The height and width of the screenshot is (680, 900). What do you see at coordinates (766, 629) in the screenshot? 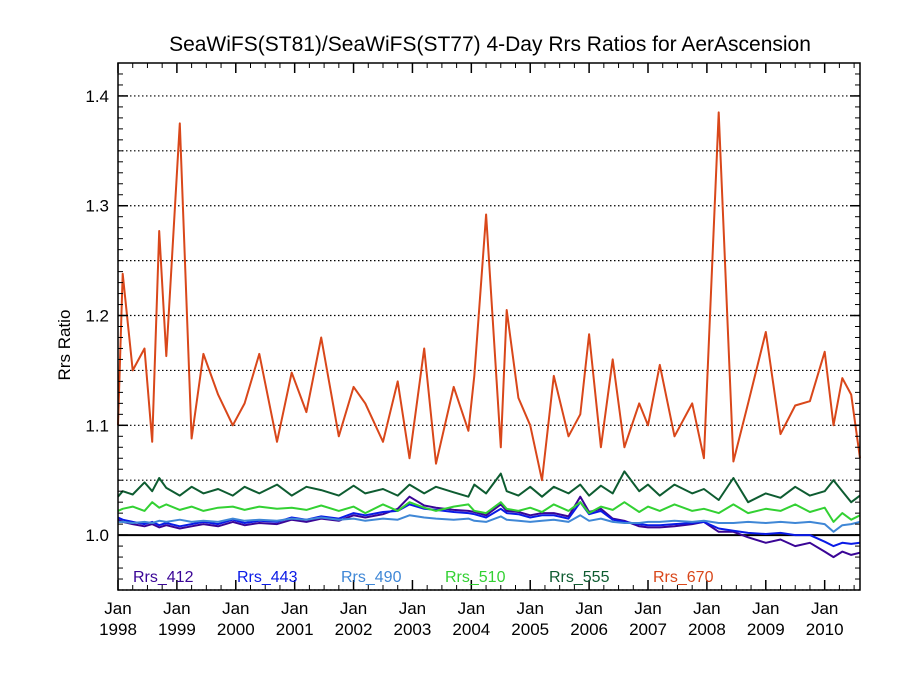
I see `x-tick-label-year: 2009` at bounding box center [766, 629].